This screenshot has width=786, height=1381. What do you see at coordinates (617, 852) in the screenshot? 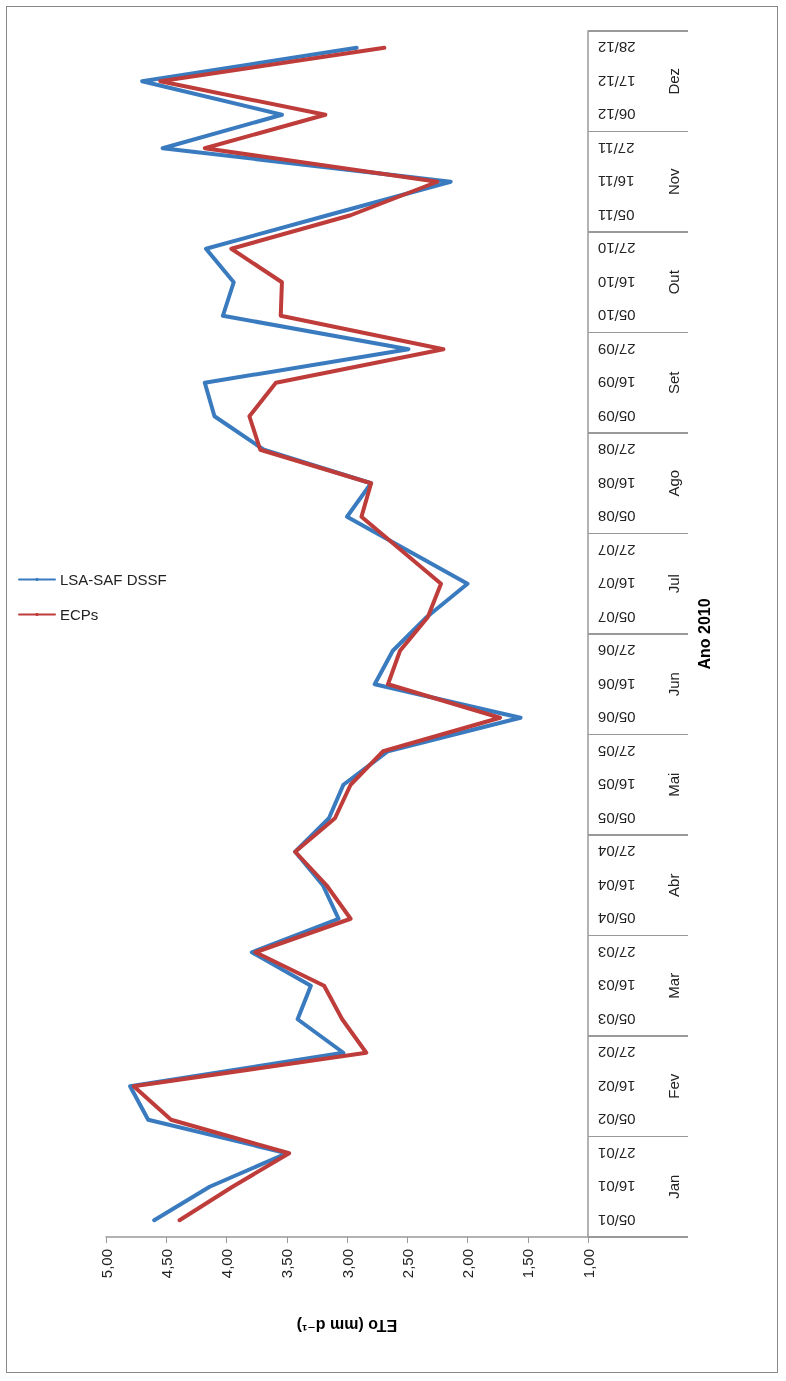
I see `y-tick-label: 27/04` at bounding box center [617, 852].